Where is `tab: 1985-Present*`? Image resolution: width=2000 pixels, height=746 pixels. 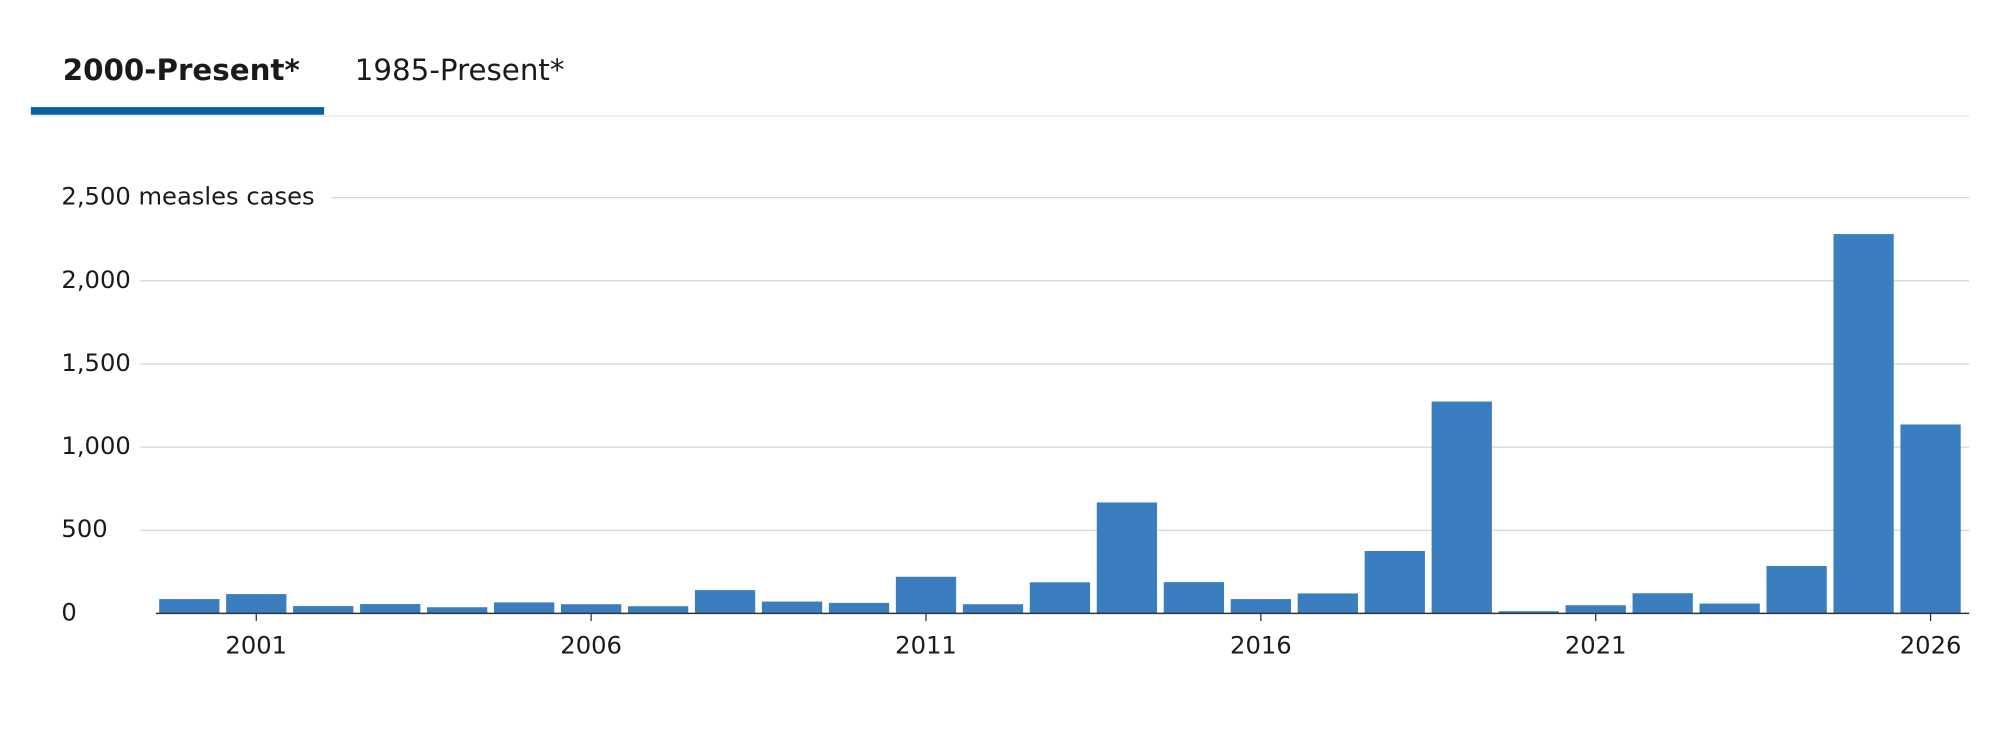 tab: 1985-Present* is located at coordinates (460, 70).